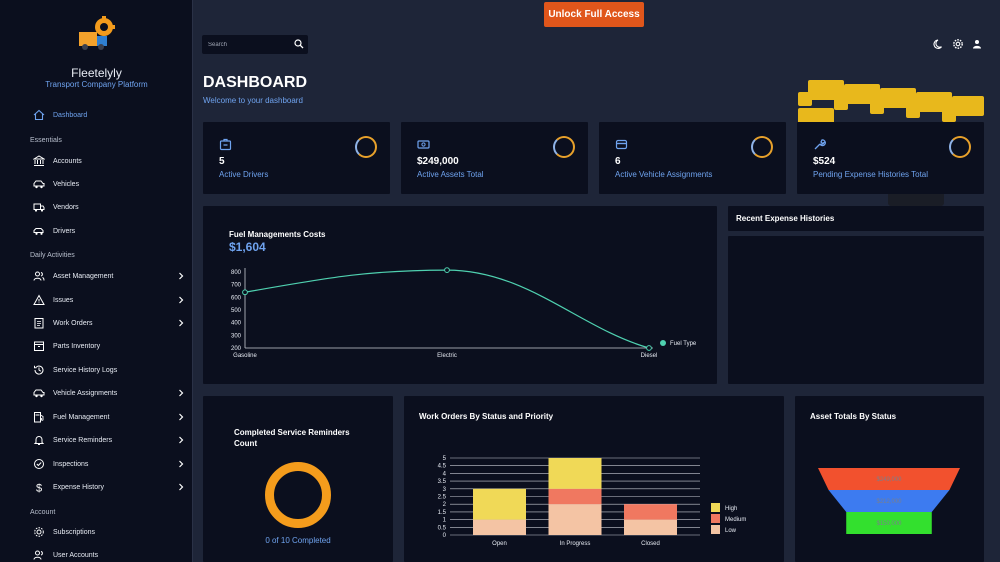 This screenshot has width=1000, height=562. Describe the element at coordinates (939, 44) in the screenshot. I see `dark-mode-moon-icon` at that location.